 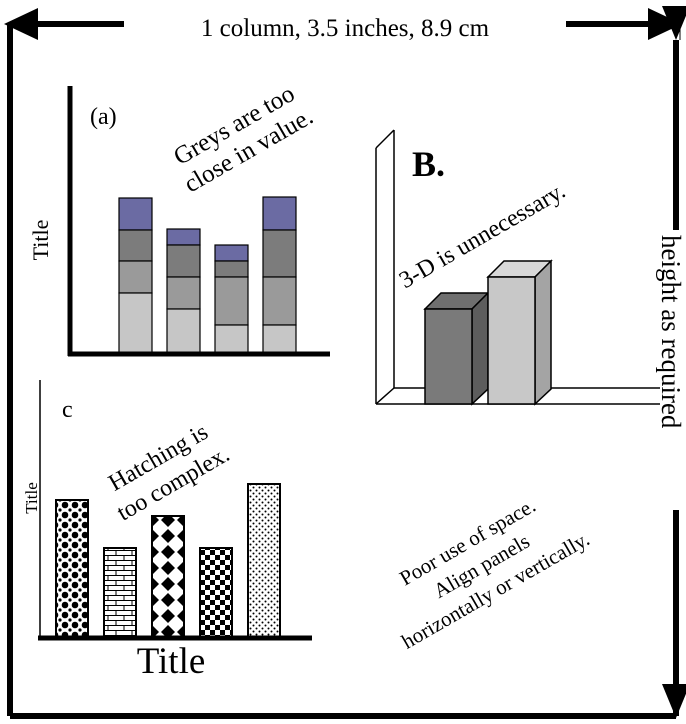 What do you see at coordinates (231, 269) in the screenshot?
I see `panel-a-bar3-seg-mid` at bounding box center [231, 269].